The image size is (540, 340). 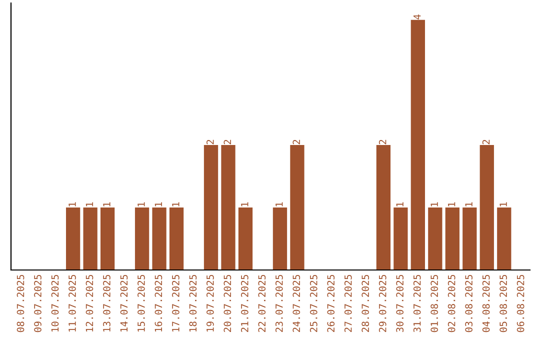 What do you see at coordinates (434, 303) in the screenshot?
I see `x-tick-label: 01.08.2025` at bounding box center [434, 303].